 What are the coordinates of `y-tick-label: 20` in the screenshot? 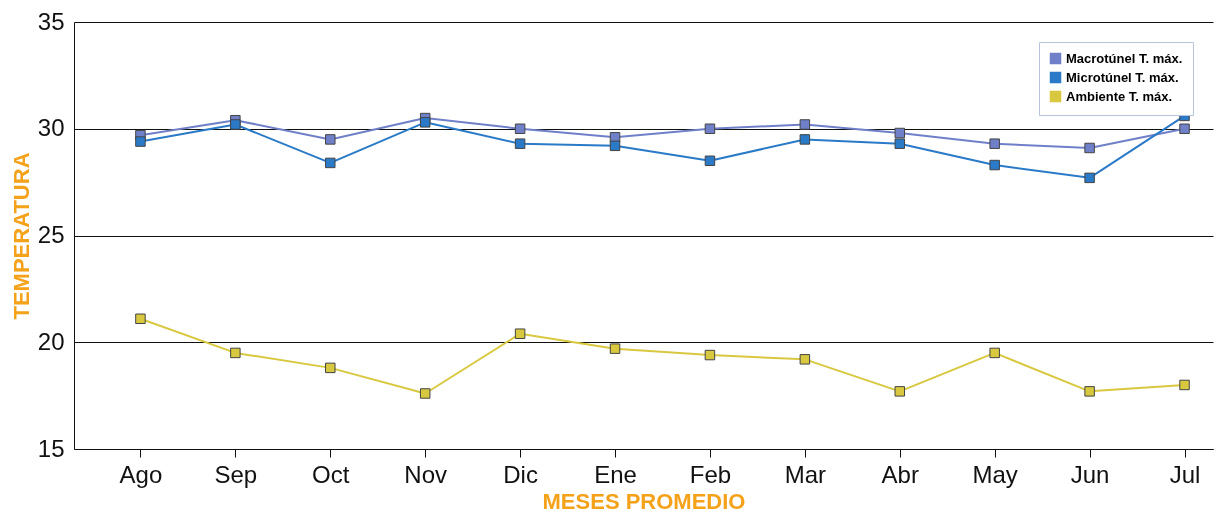 It's located at (51, 341).